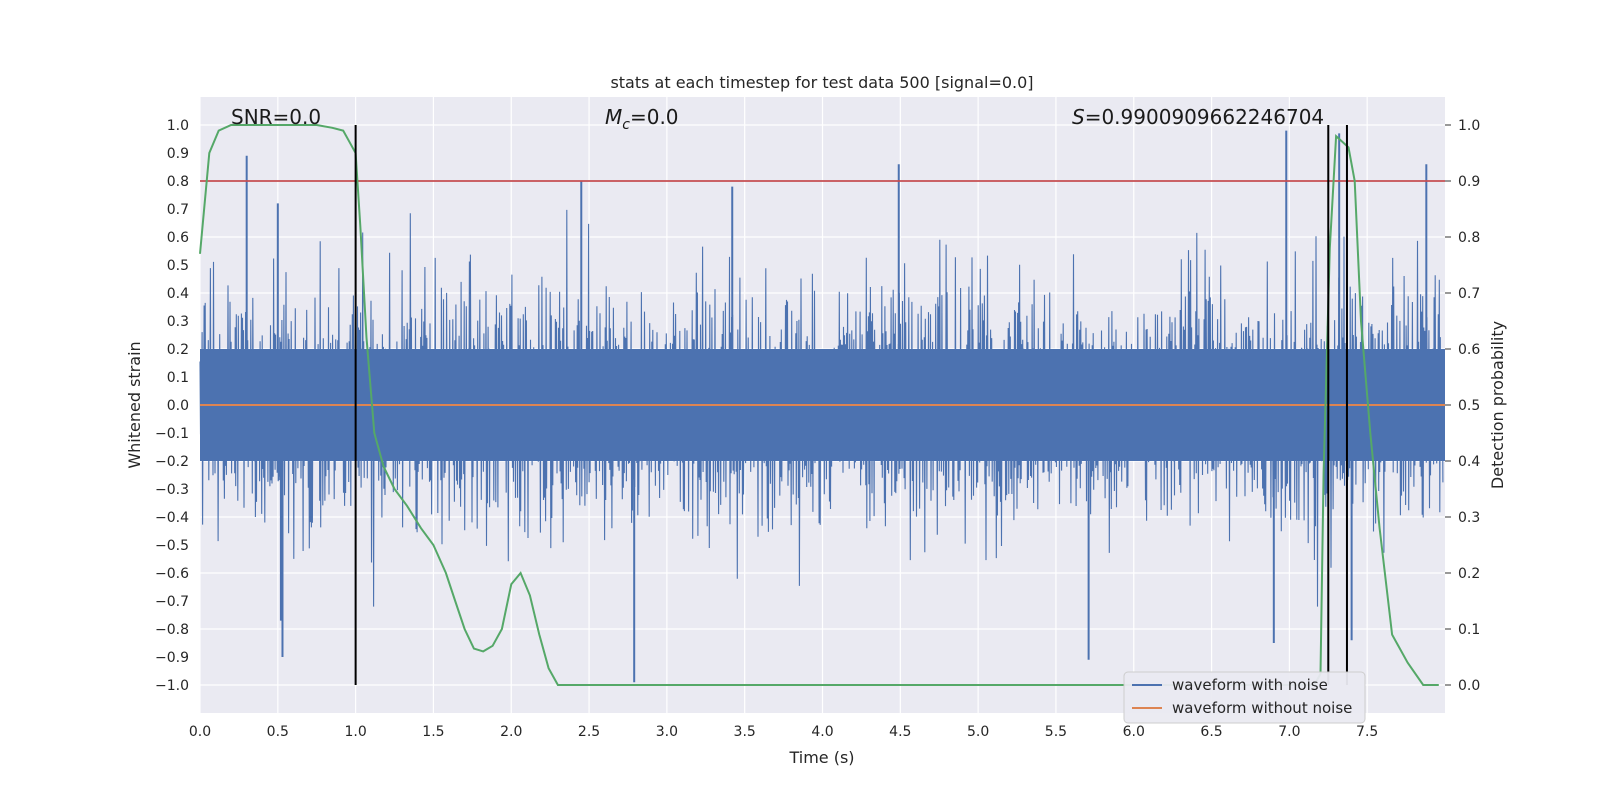 Image resolution: width=1600 pixels, height=800 pixels. Describe the element at coordinates (1211, 732) in the screenshot. I see `x-tick-label: 6.5` at that location.